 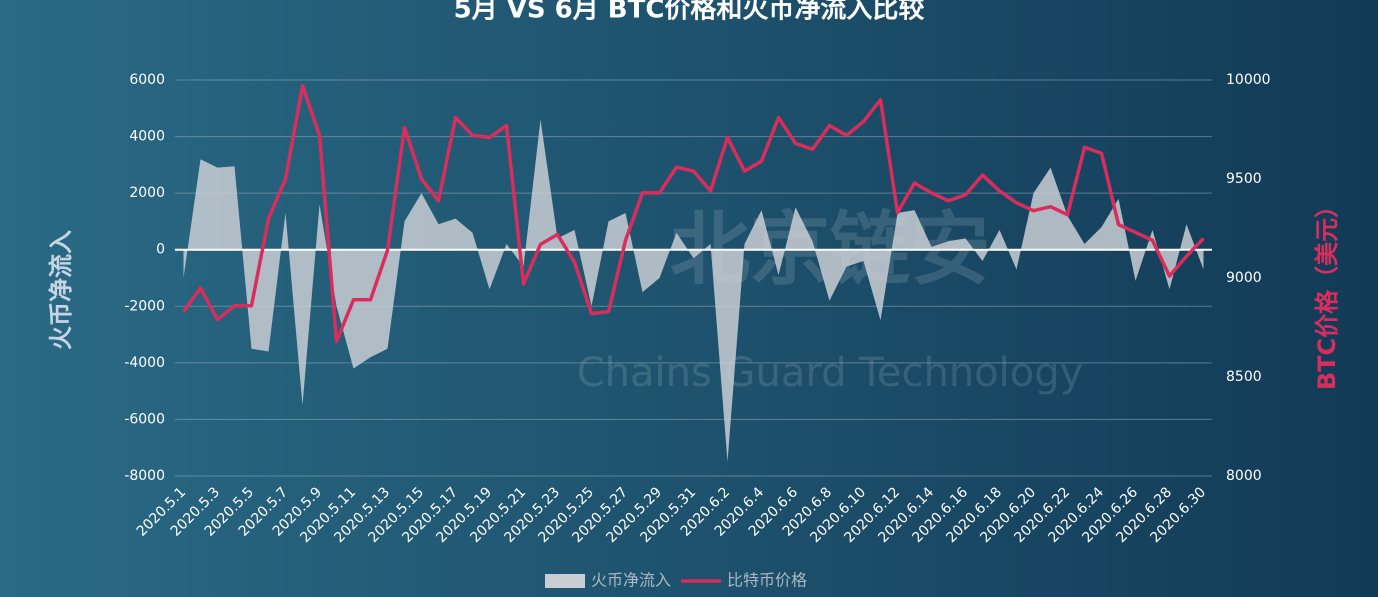 I want to click on y2-tick-label: 9500, so click(x=1244, y=179).